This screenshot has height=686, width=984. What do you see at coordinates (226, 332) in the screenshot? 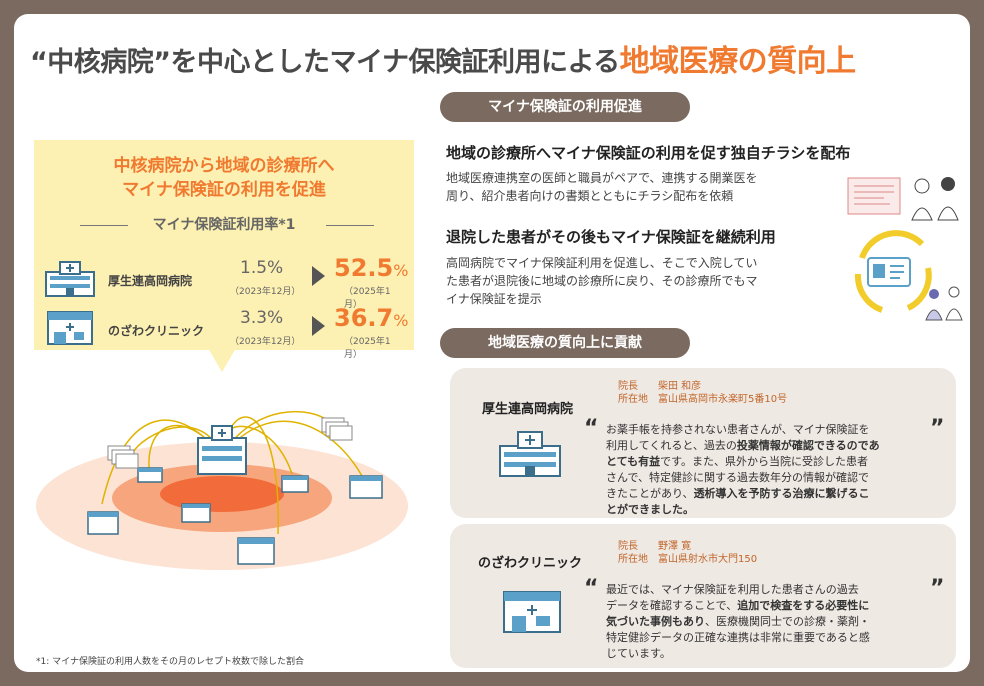
I see `rate-row-clinic: のざわクリニック 3.3% （2023年12月） 36.7% （2025年1月）` at bounding box center [226, 332].